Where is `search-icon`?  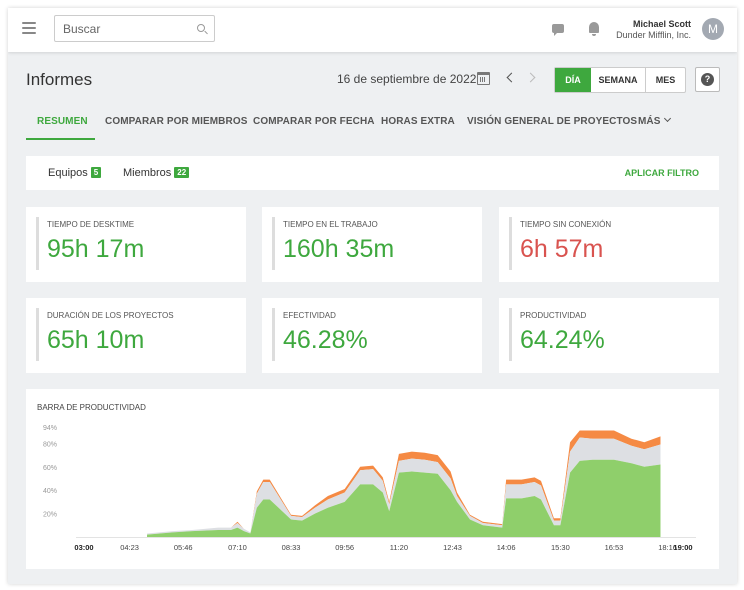 search-icon is located at coordinates (201, 28).